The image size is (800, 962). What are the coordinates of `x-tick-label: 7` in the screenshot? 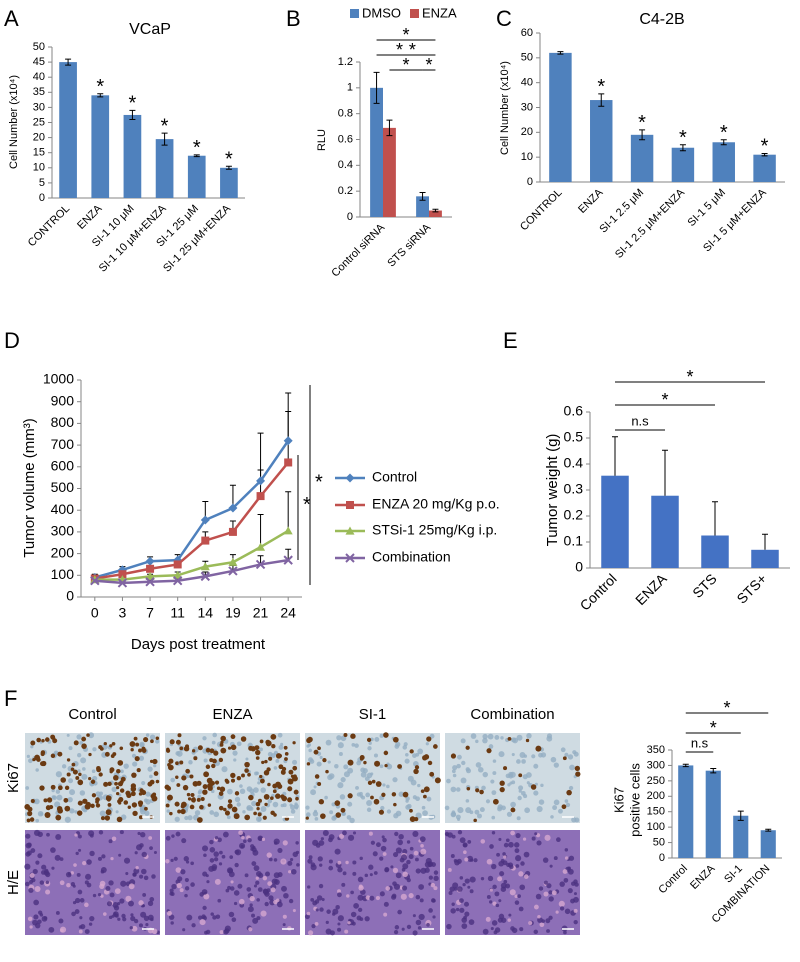 It's located at (150, 613).